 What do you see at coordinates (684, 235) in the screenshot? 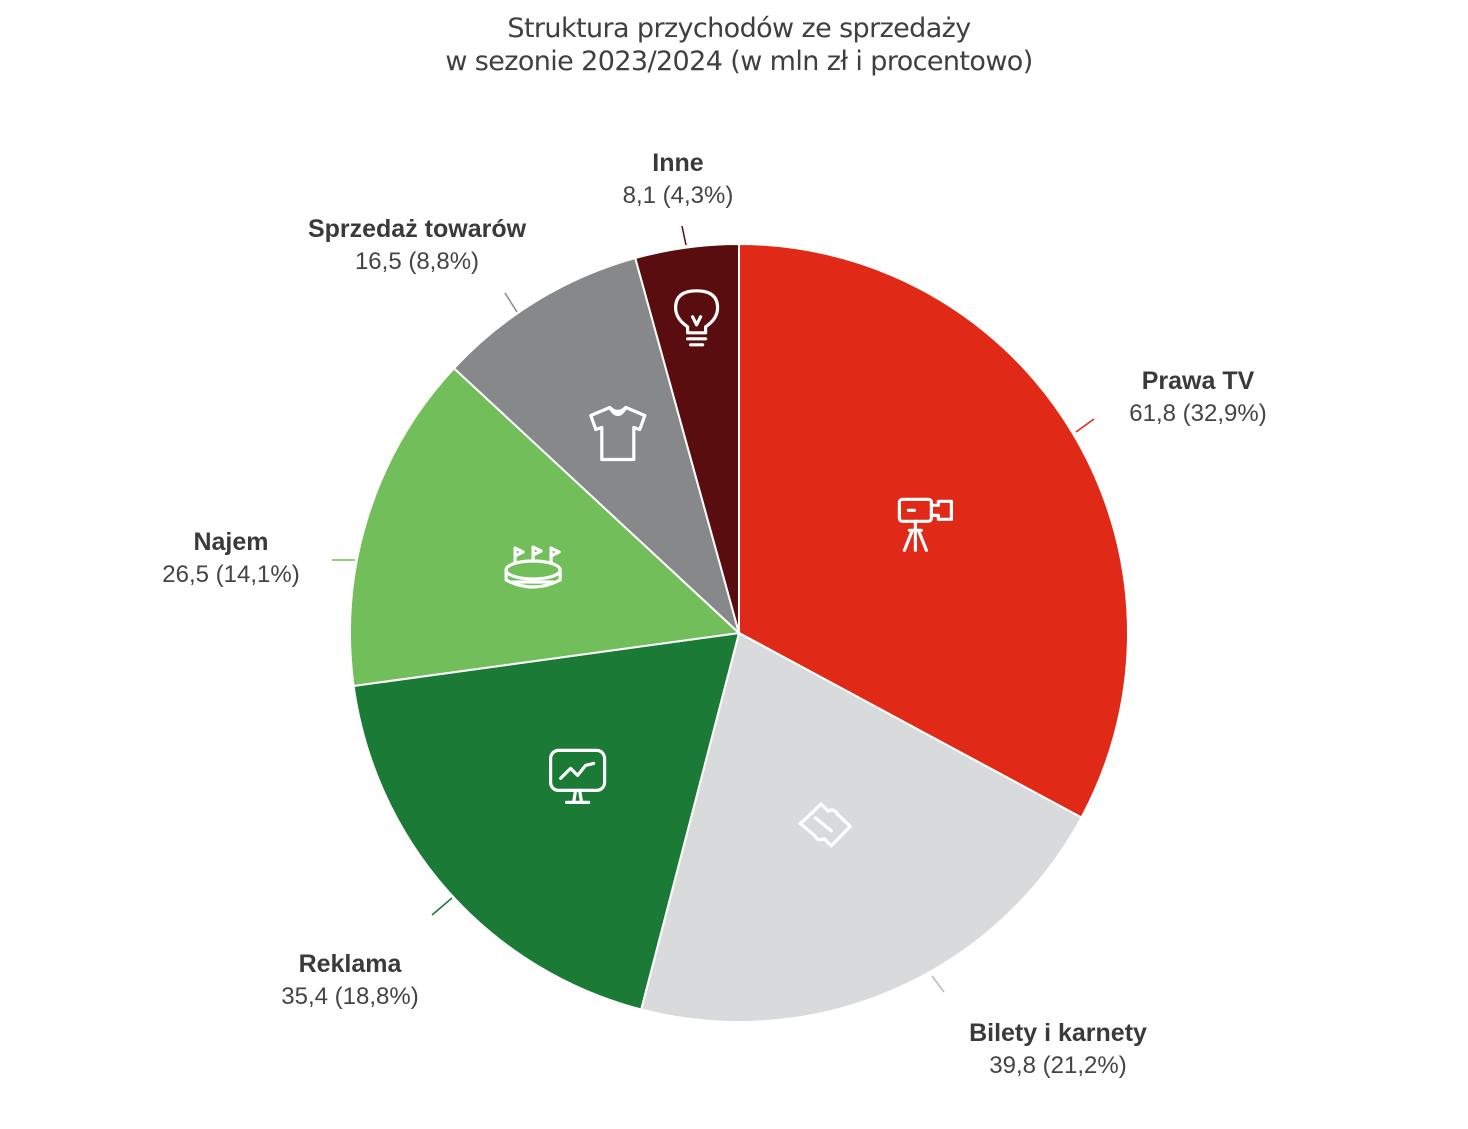
I see `leader-line-inne` at bounding box center [684, 235].